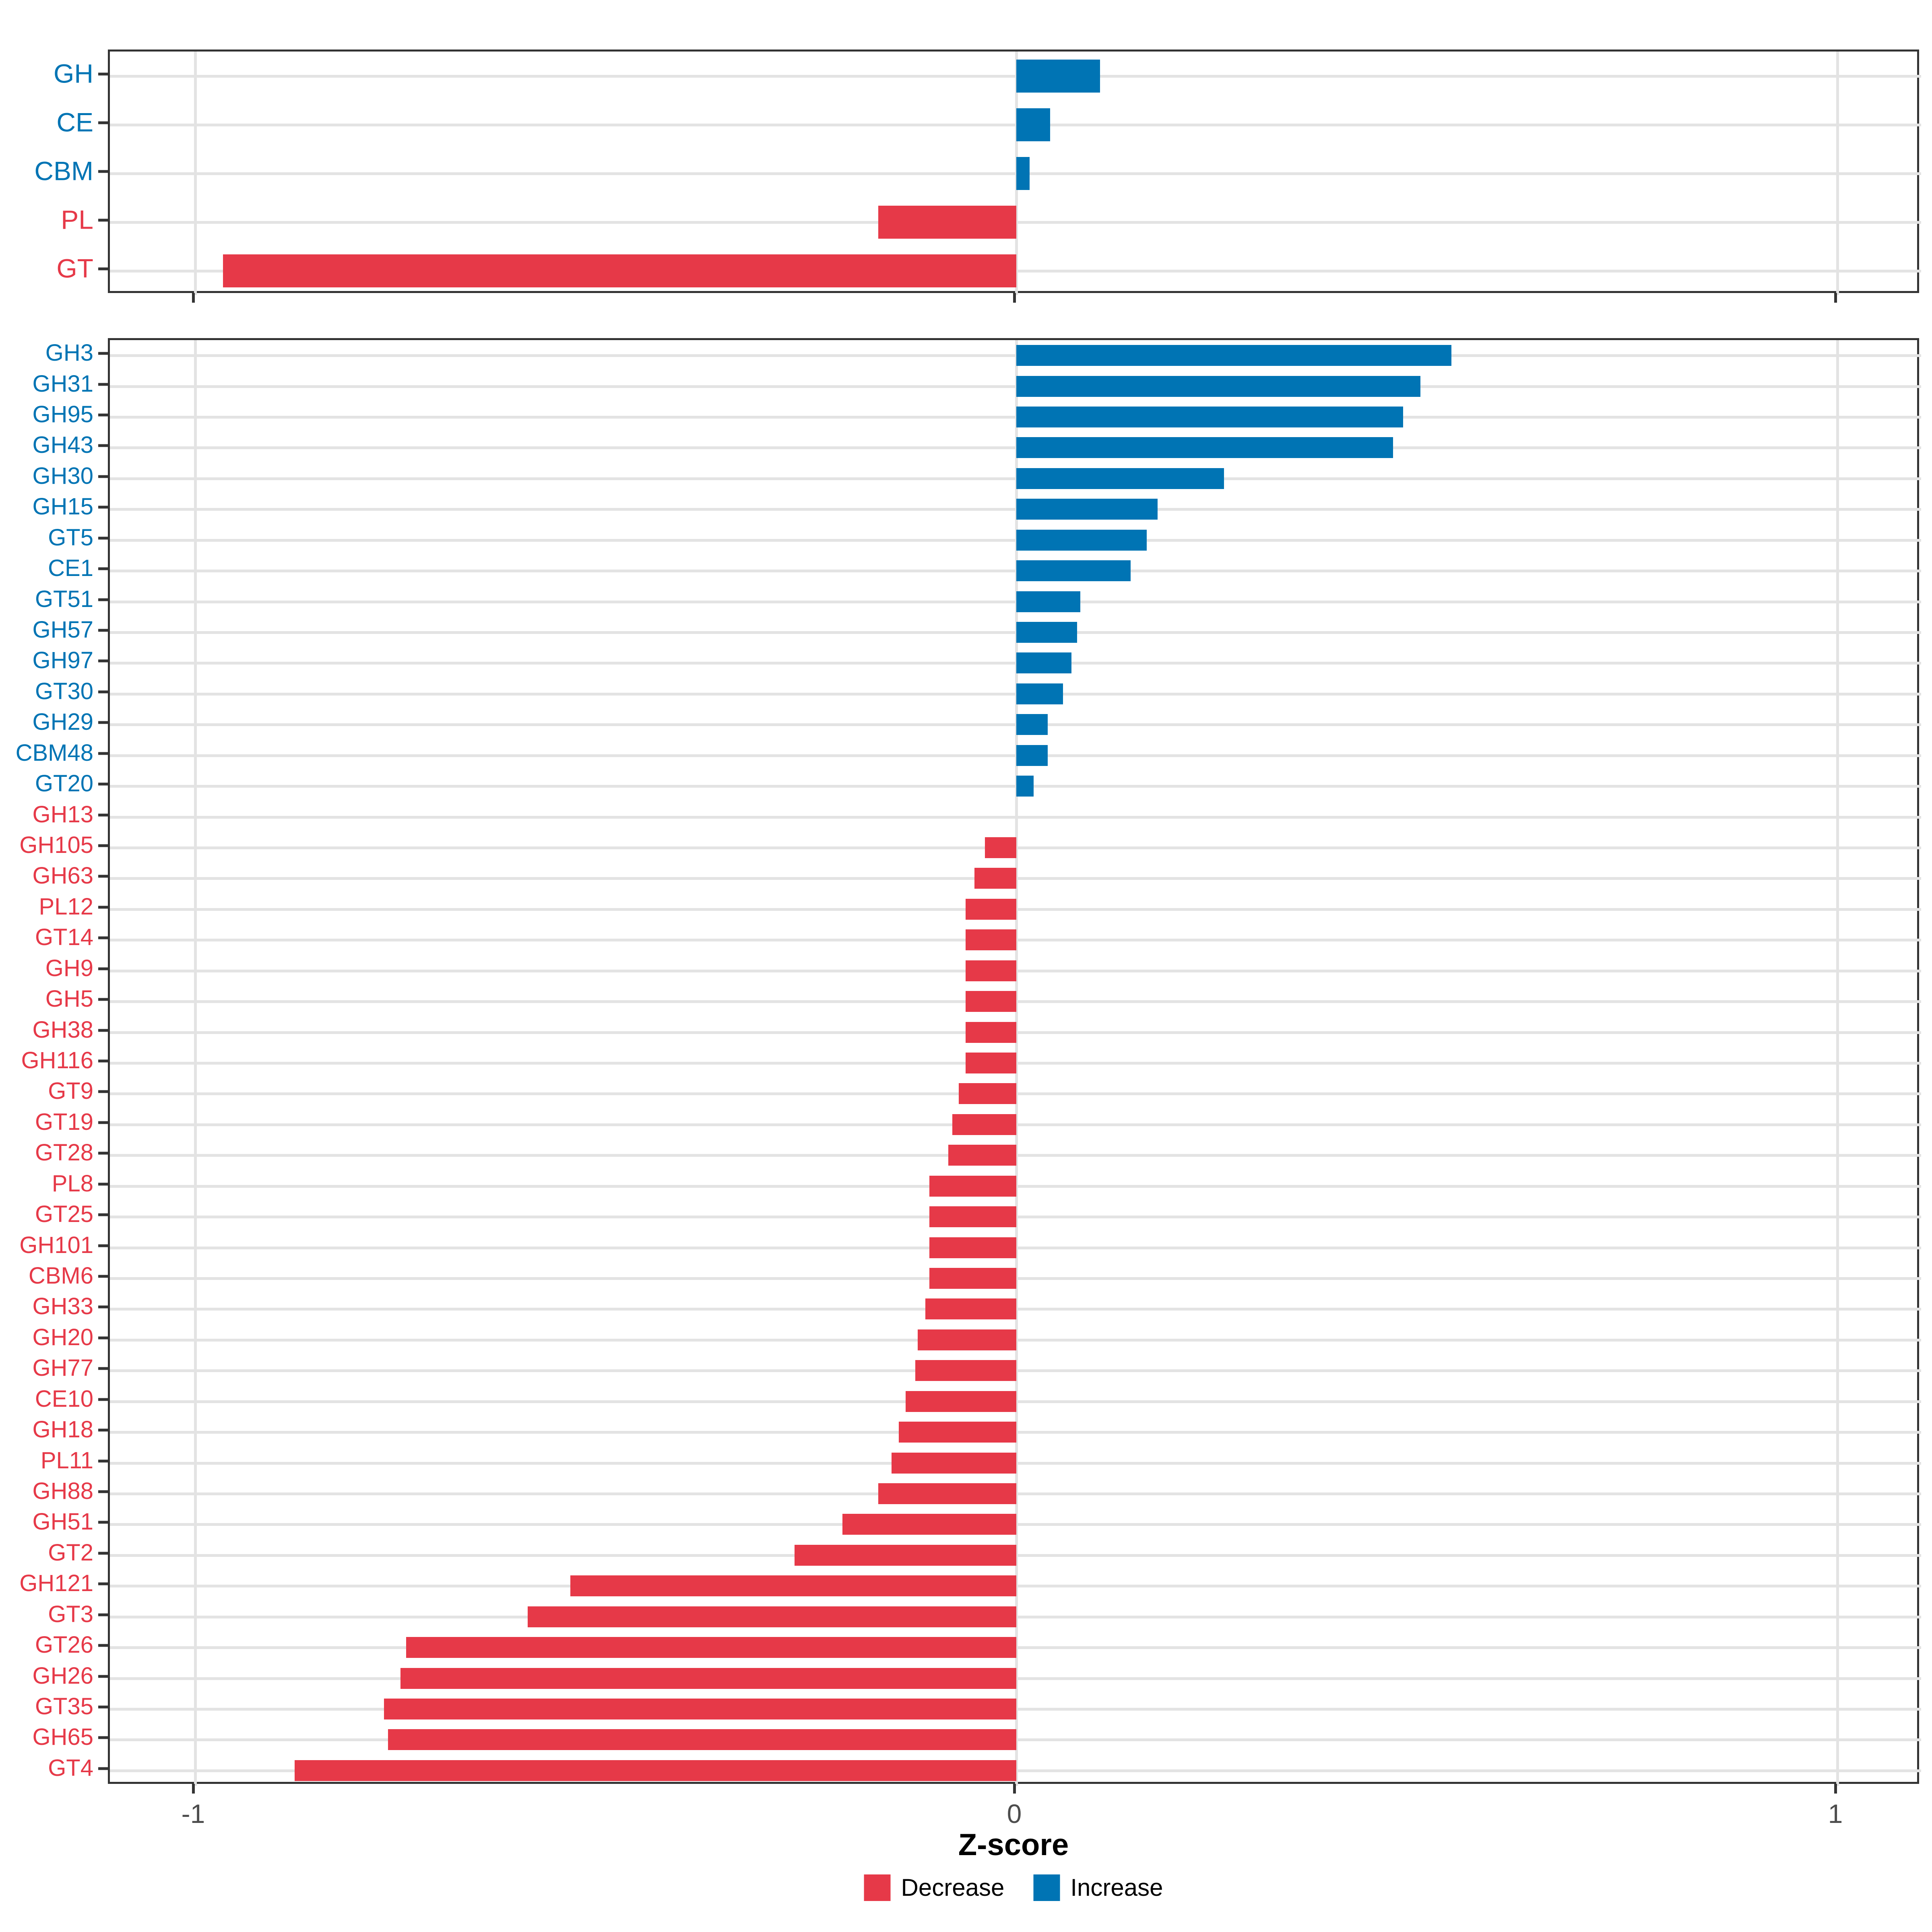 Image resolution: width=1932 pixels, height=1932 pixels. Describe the element at coordinates (77, 219) in the screenshot. I see `y-label-PL: PL` at that location.